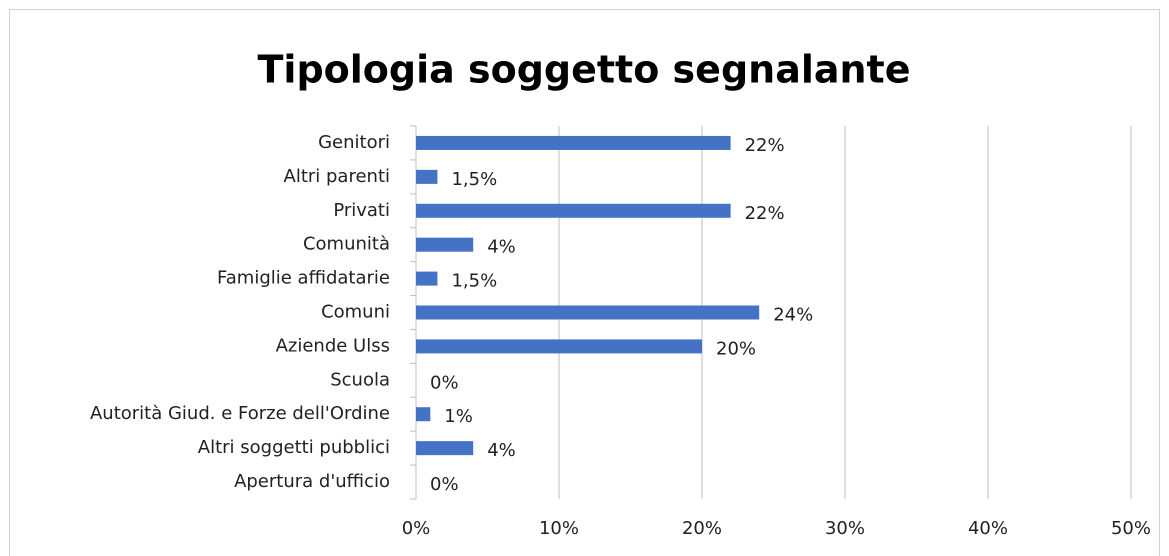  Describe the element at coordinates (793, 315) in the screenshot. I see `data-label: 24%` at that location.